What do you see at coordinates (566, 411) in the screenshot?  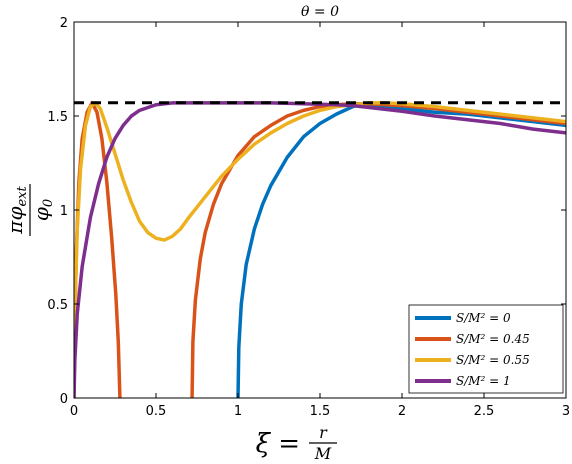 I see `x-tick-label: 3` at bounding box center [566, 411].